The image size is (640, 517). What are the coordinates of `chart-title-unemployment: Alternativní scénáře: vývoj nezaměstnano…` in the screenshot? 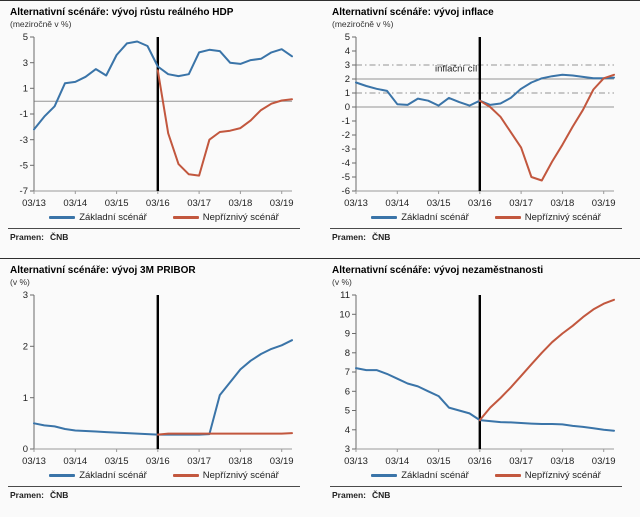 It's located at (438, 270).